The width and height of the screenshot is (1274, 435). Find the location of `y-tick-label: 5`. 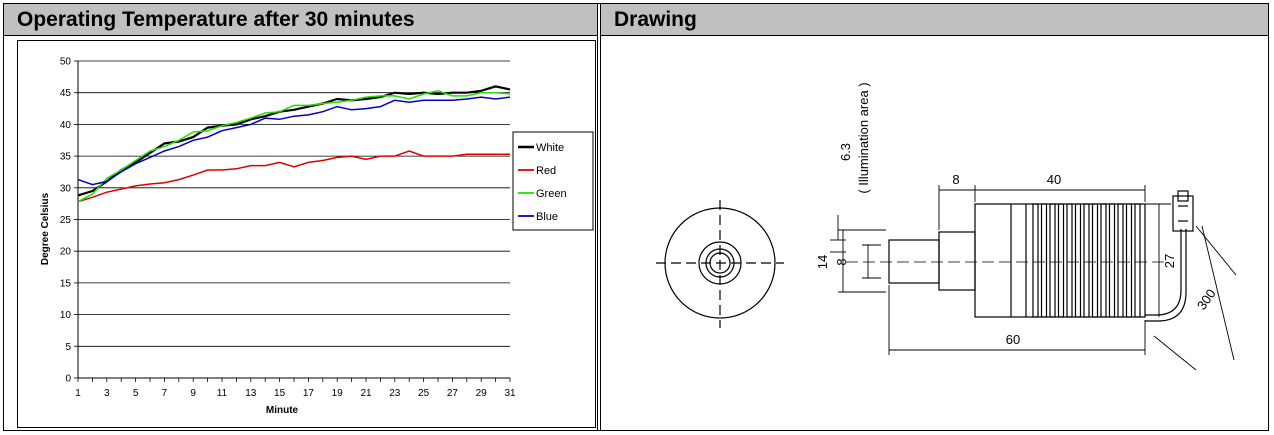

y-tick-label: 5 is located at coordinates (68, 347).